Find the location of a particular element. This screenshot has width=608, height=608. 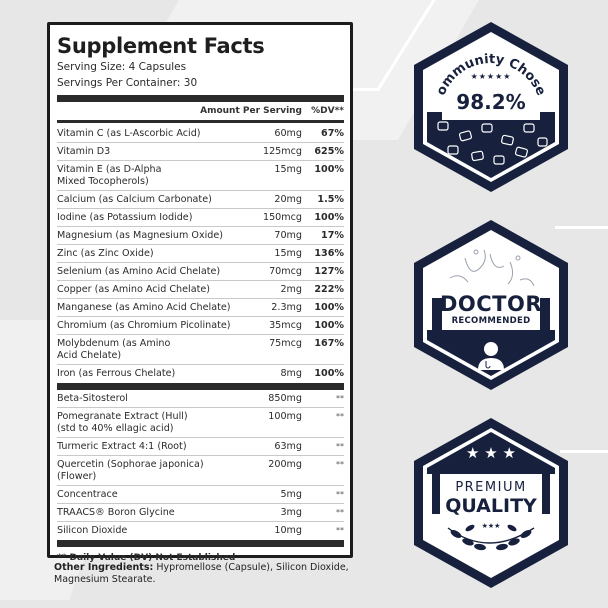

table-row: Vitamin C (as L-Ascorbic Acid) 60mg 67% is located at coordinates (200, 134).